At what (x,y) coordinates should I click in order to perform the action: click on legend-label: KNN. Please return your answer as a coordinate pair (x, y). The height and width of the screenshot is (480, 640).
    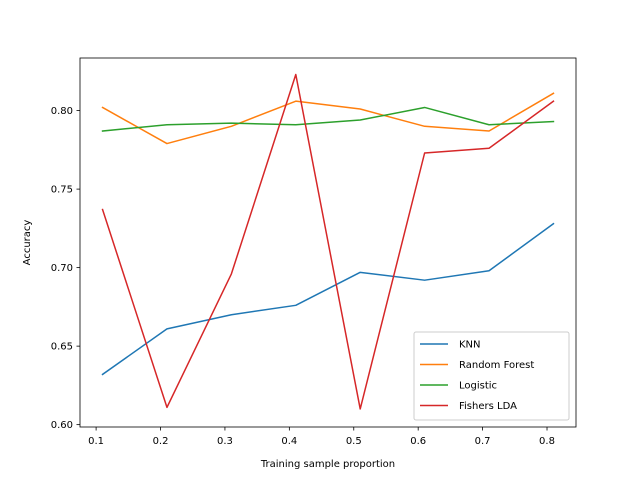
    Looking at the image, I should click on (470, 345).